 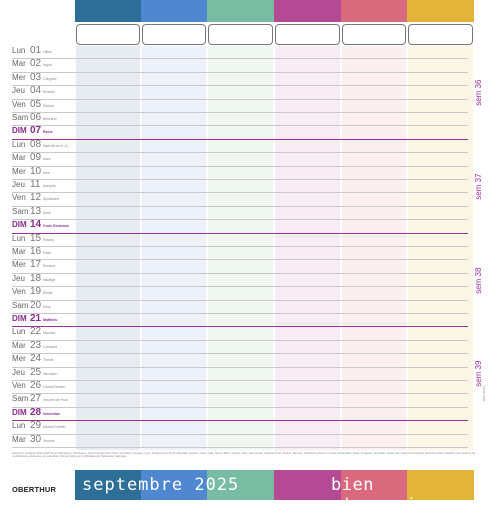 I want to click on day-row: Mar 23 Constant, so click(x=235, y=345).